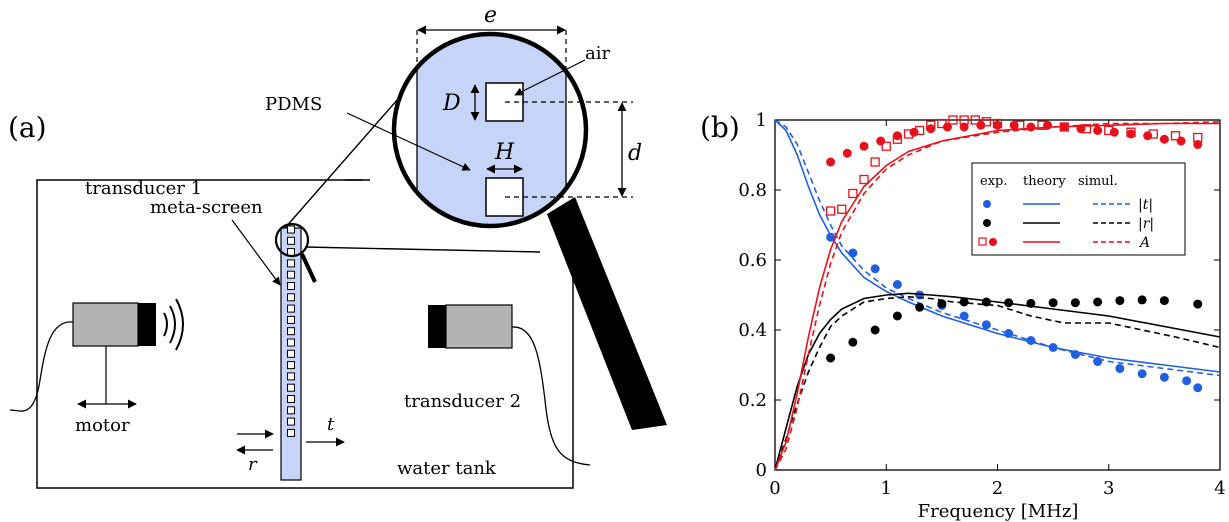 The image size is (1229, 522). I want to click on pdms-label: PDMS, so click(293, 104).